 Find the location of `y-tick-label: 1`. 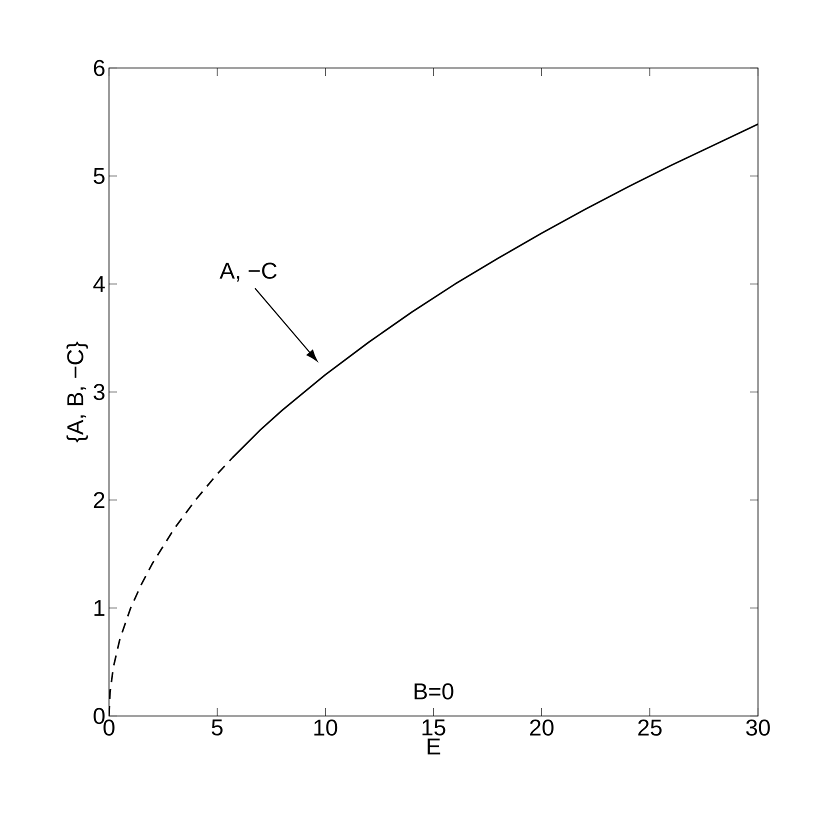

y-tick-label: 1 is located at coordinates (99, 608).